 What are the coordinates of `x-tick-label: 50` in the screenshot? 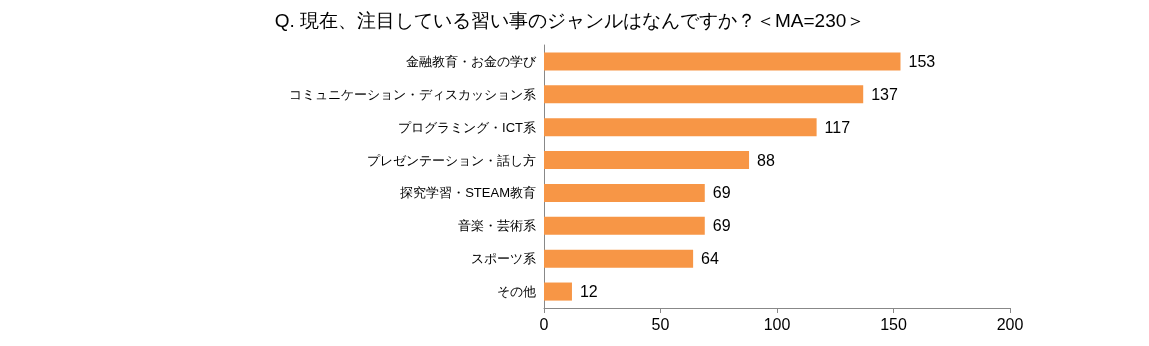 It's located at (660, 324).